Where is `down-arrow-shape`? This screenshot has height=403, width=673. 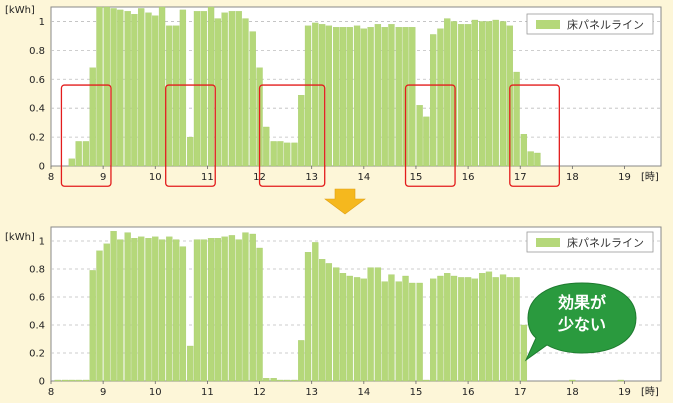
down-arrow-shape is located at coordinates (345, 201).